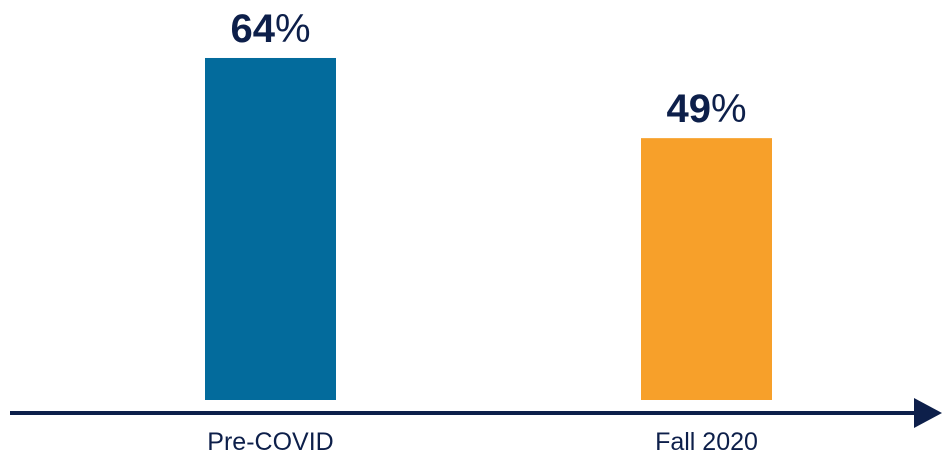 The height and width of the screenshot is (457, 942). What do you see at coordinates (270, 29) in the screenshot?
I see `value-label: 64%` at bounding box center [270, 29].